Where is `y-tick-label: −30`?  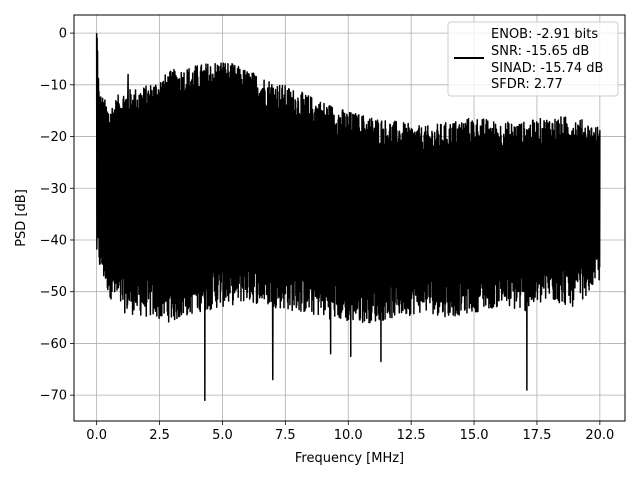
y-tick-label: −30 is located at coordinates (53, 189).